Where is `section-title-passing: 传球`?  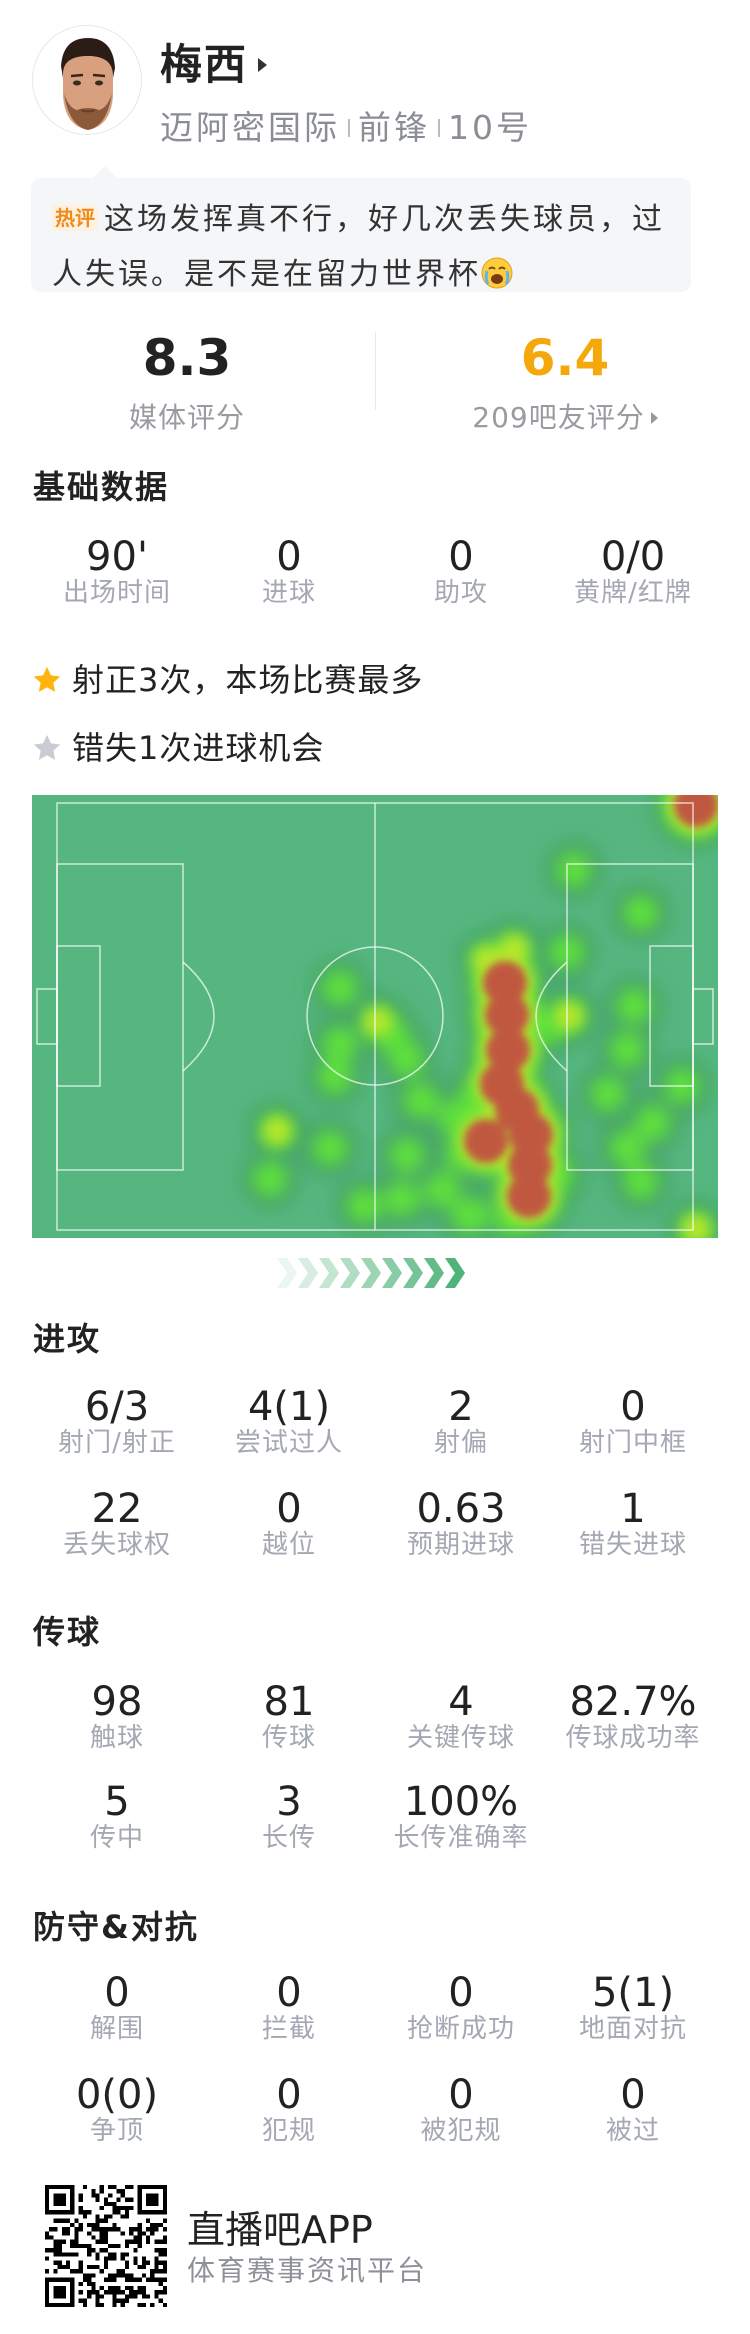
section-title-passing: 传球 is located at coordinates (67, 1632).